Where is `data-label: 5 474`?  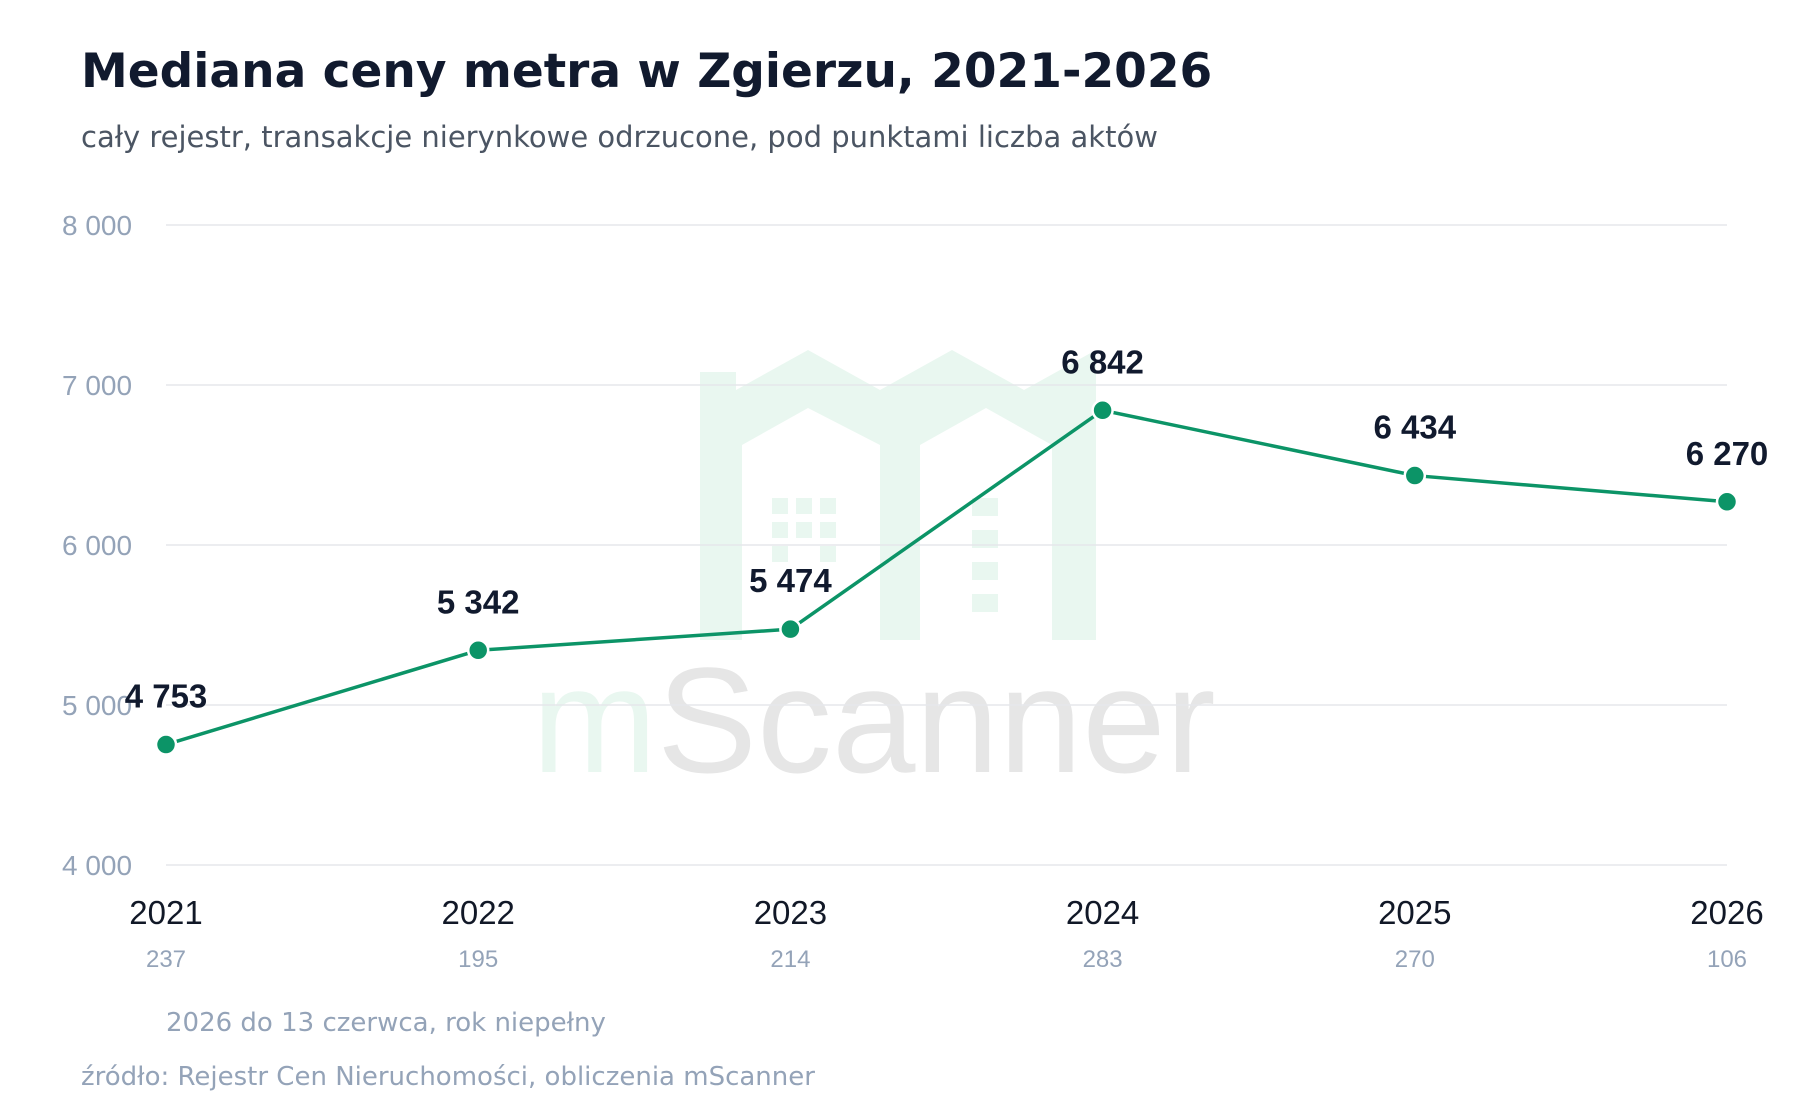
data-label: 5 474 is located at coordinates (790, 580).